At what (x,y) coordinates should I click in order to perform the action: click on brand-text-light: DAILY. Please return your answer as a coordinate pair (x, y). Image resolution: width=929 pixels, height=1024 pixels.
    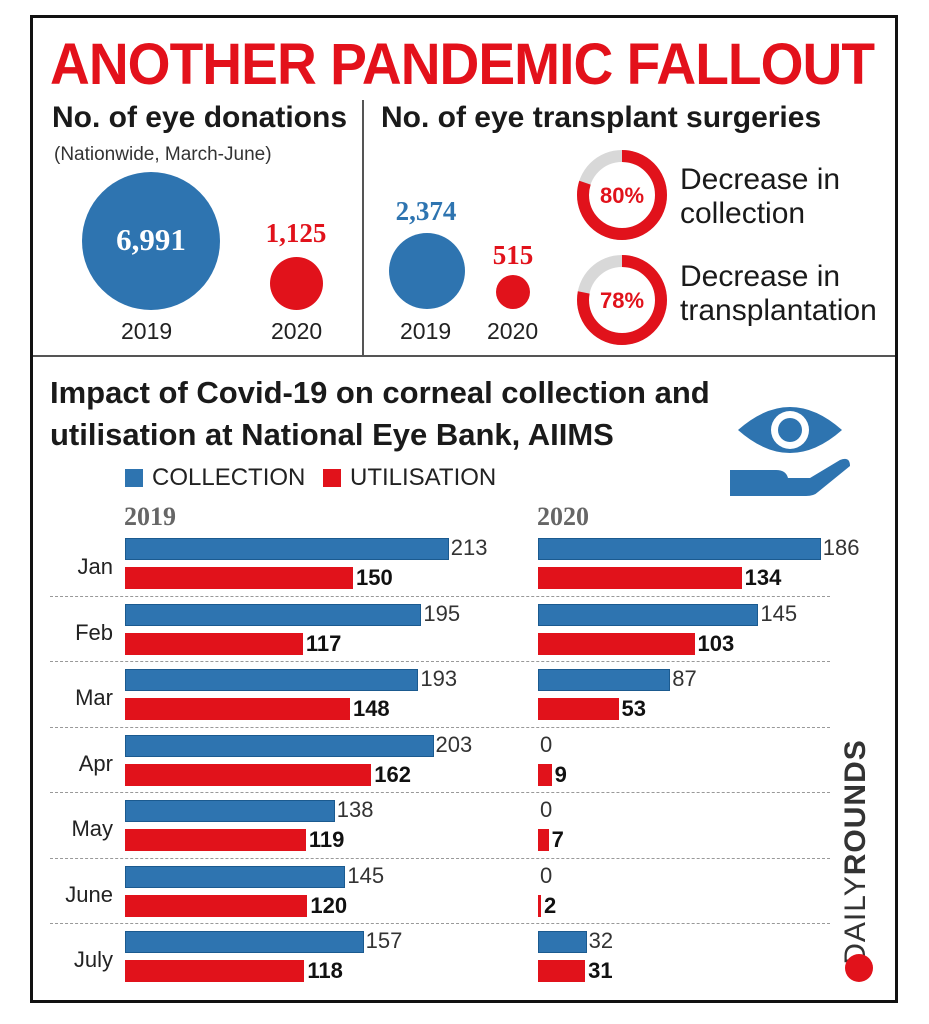
    Looking at the image, I should click on (855, 920).